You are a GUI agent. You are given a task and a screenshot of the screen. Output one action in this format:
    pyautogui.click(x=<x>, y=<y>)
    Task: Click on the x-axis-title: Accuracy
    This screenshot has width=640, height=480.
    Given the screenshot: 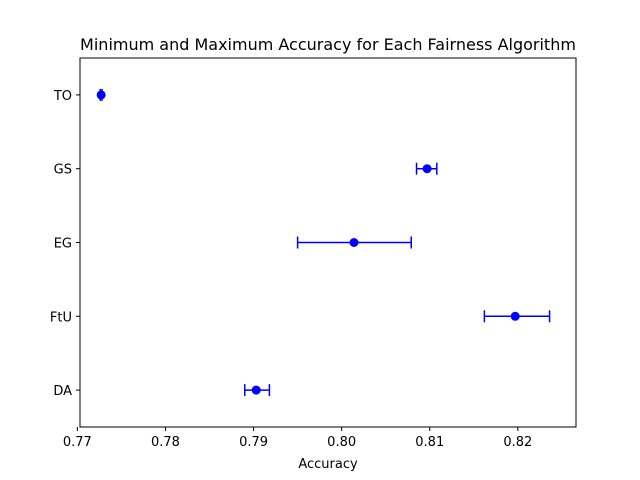 What is the action you would take?
    pyautogui.click(x=328, y=464)
    